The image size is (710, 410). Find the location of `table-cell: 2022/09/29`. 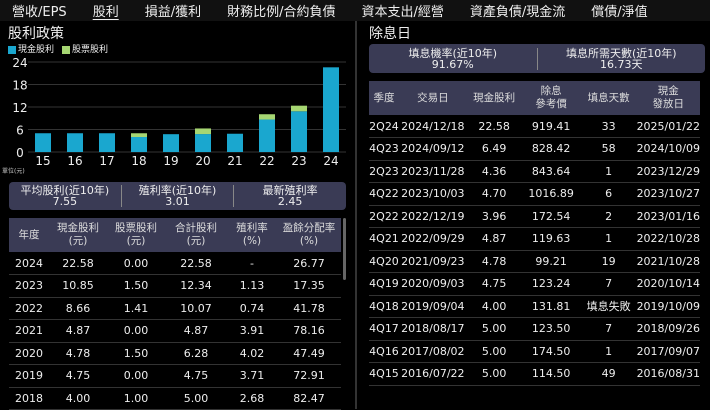

table-cell: 2022/09/29 is located at coordinates (432, 239).